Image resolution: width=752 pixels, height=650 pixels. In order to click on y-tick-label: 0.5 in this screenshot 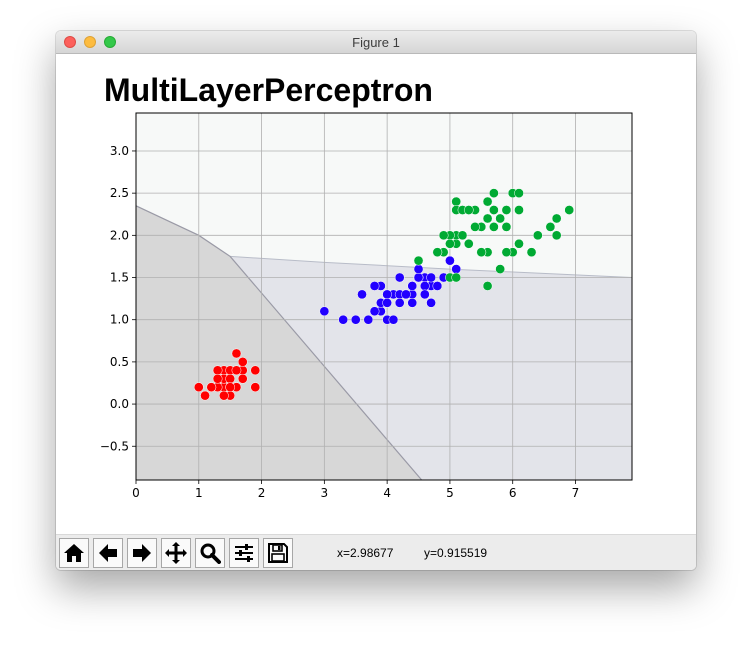, I will do `click(119, 362)`.